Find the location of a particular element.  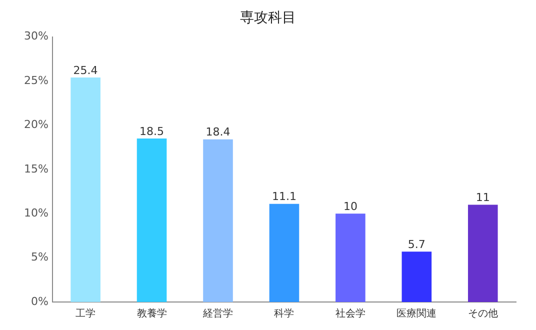

data-label: 25.4 is located at coordinates (85, 70).